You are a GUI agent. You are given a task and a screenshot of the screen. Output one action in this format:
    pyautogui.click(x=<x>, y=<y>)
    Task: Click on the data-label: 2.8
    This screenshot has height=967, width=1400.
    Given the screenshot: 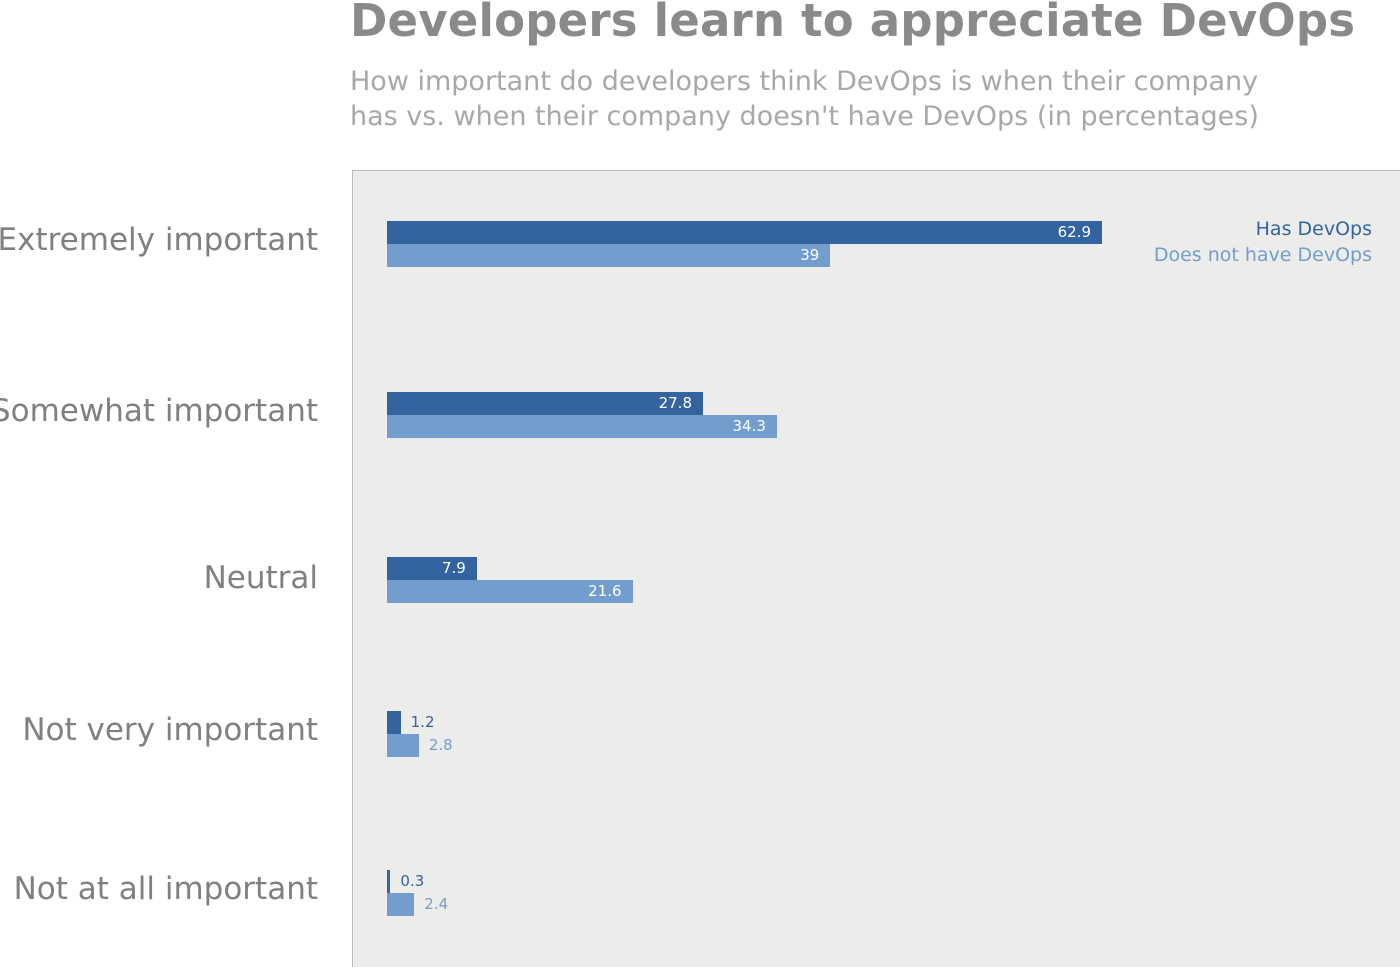 What is the action you would take?
    pyautogui.click(x=440, y=745)
    